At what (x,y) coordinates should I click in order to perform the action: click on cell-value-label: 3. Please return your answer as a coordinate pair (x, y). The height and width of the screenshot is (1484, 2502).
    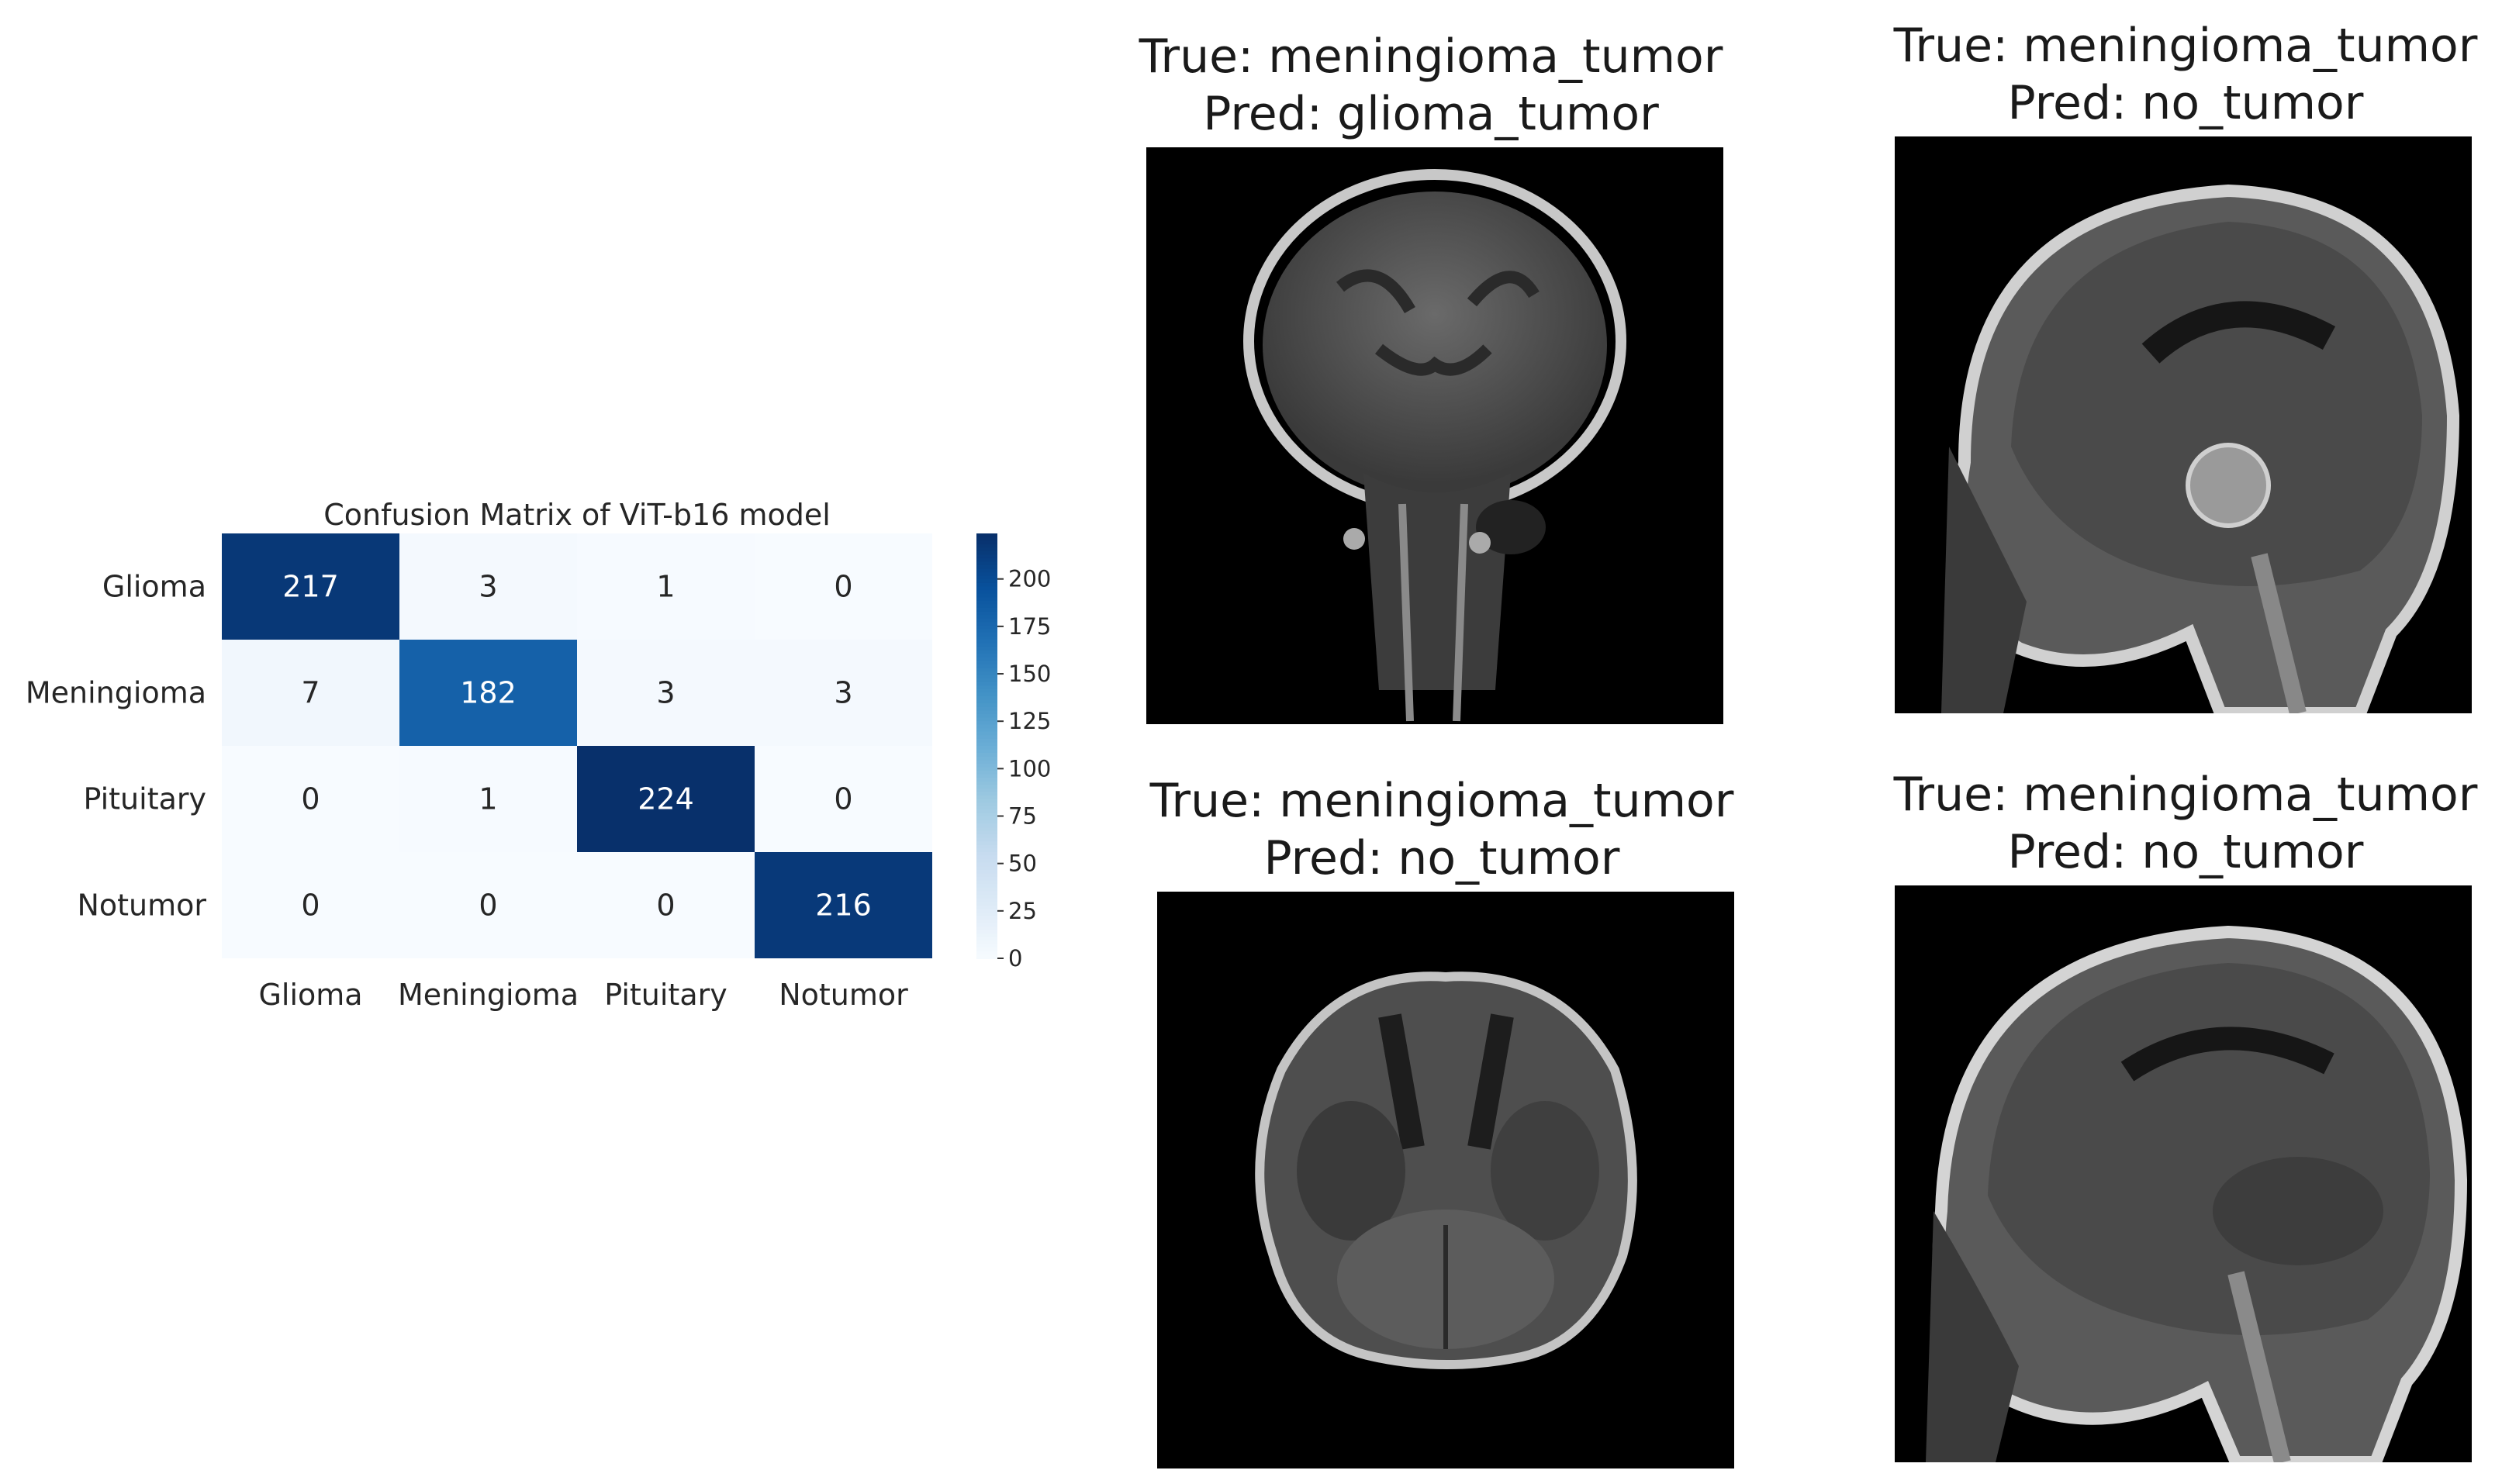
    Looking at the image, I should click on (843, 693).